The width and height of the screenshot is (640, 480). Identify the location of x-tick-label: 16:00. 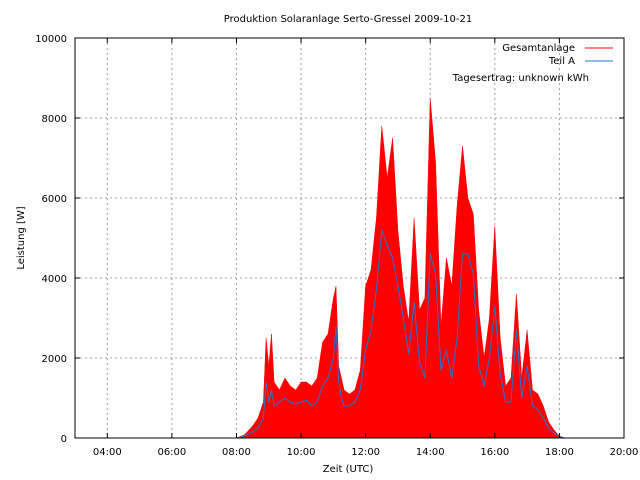
(494, 452).